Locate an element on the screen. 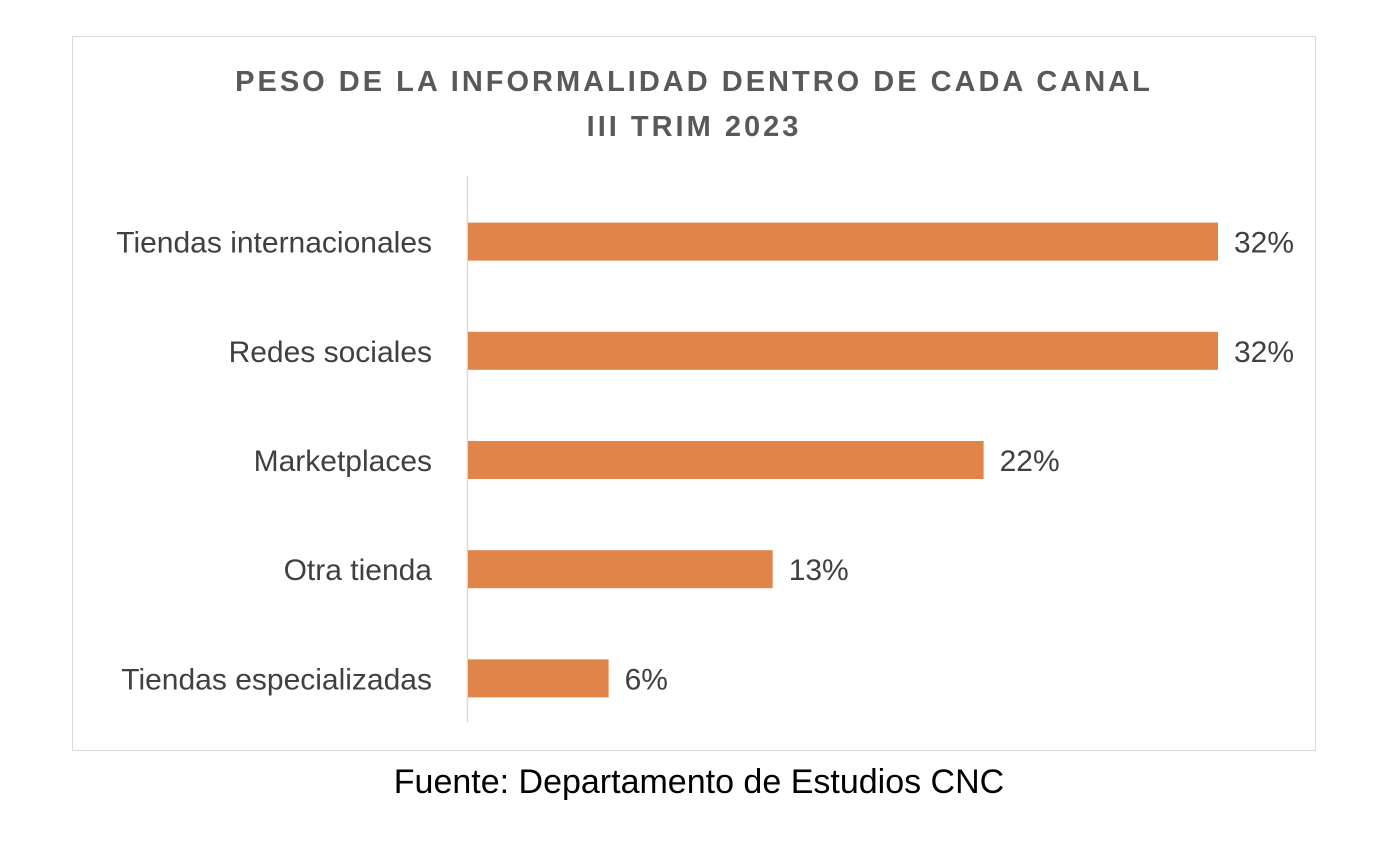 Image resolution: width=1398 pixels, height=842 pixels. category-label: Tiendas especializadas is located at coordinates (276, 679).